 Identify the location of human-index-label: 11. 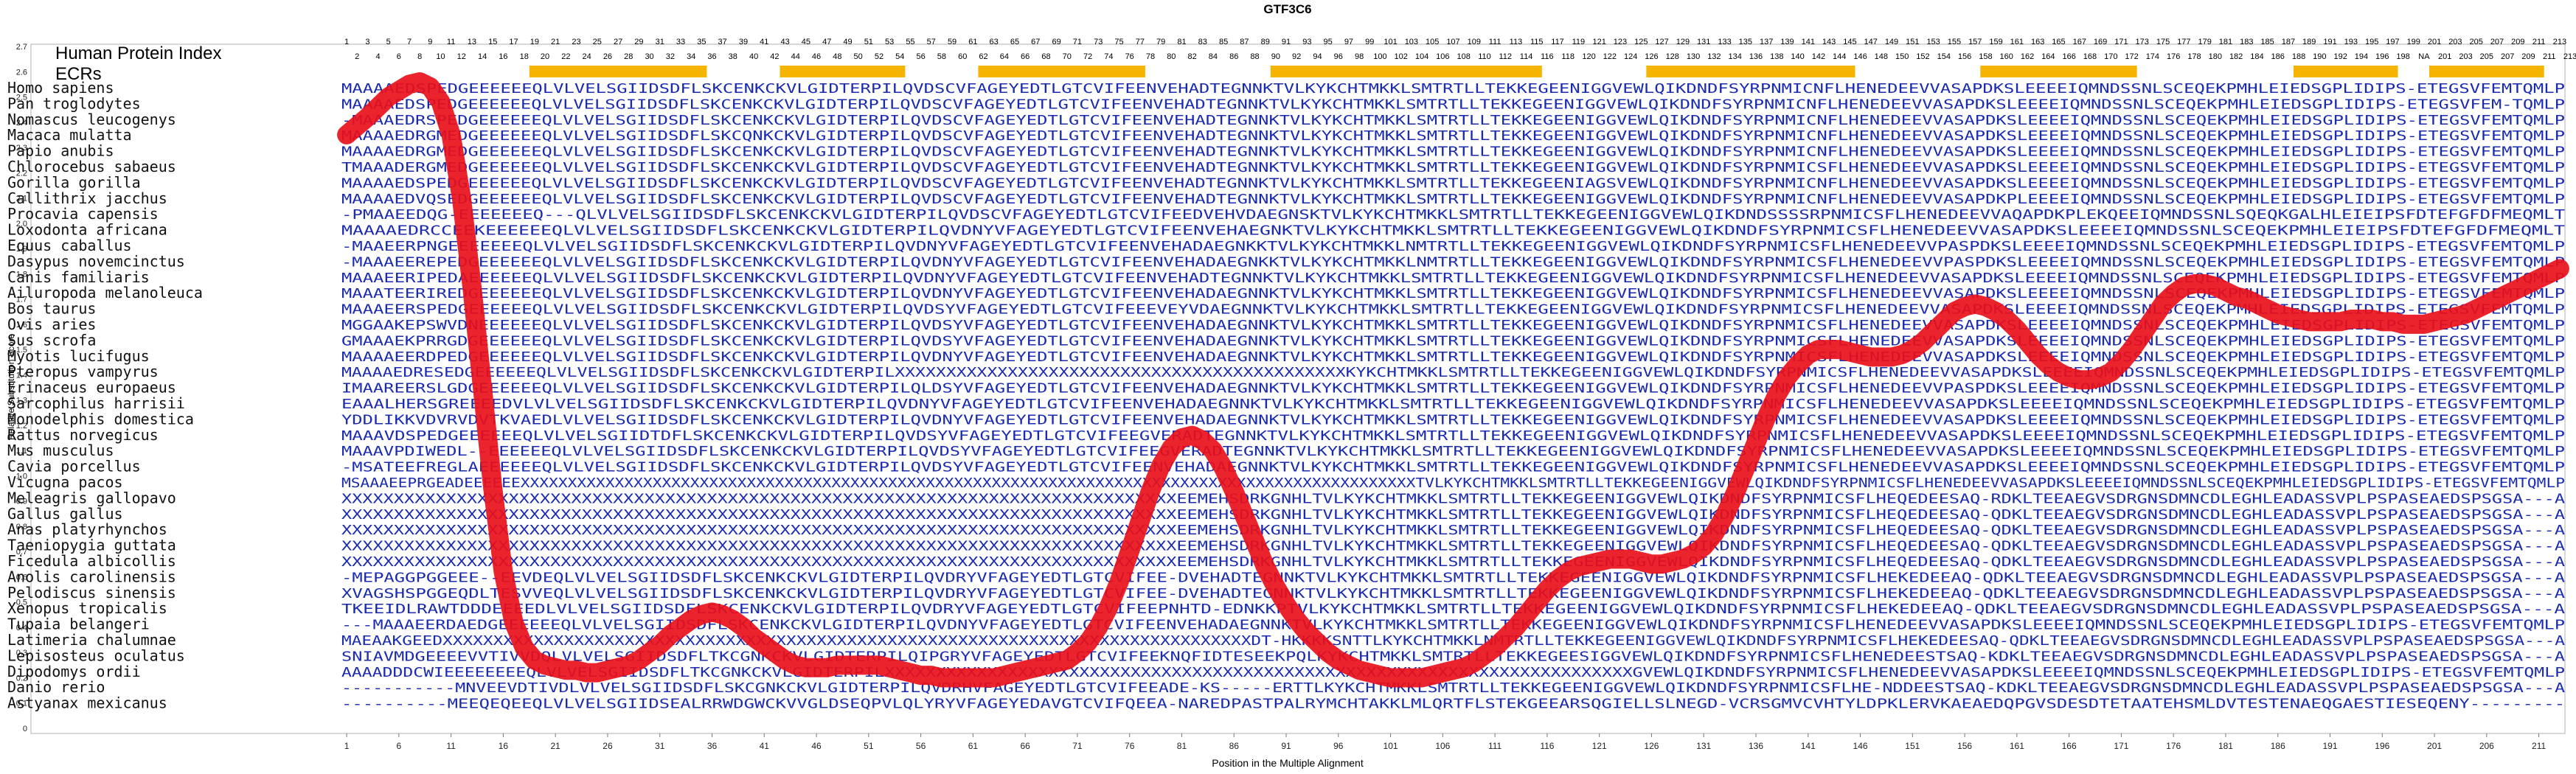
(451, 42).